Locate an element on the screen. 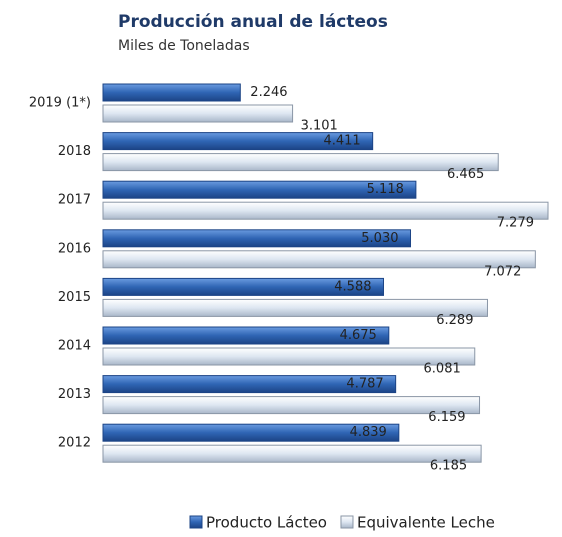  data-label: 6.185 is located at coordinates (448, 466).